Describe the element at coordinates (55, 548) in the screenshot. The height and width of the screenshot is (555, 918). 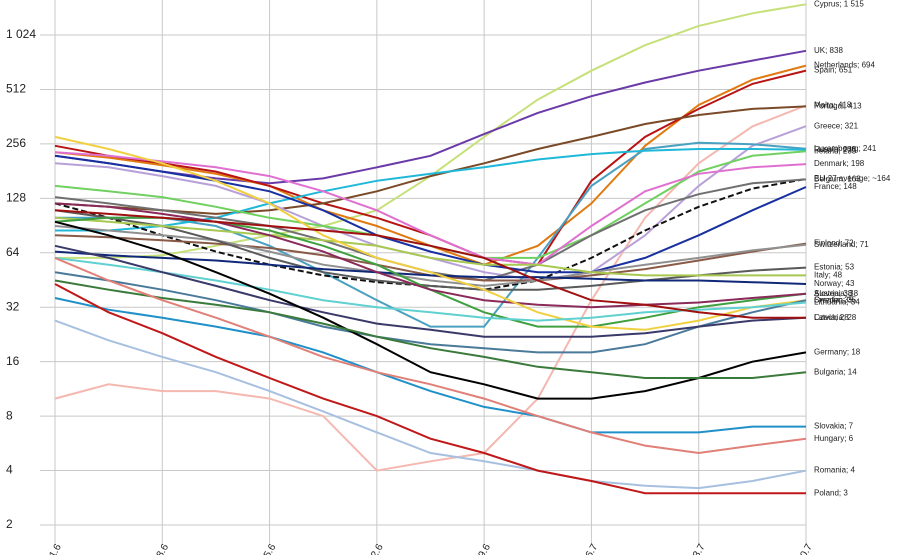
I see `x-tick-label: 1.6` at that location.